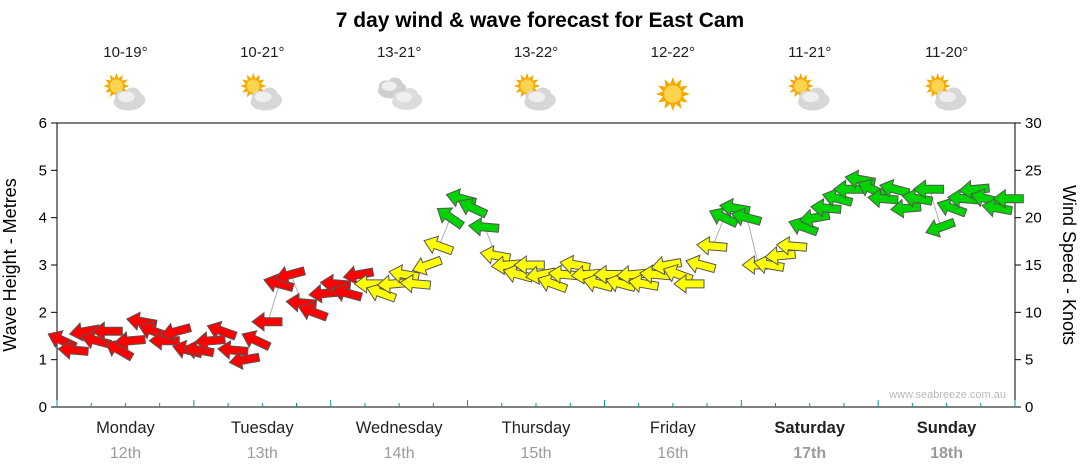 Image resolution: width=1080 pixels, height=475 pixels. I want to click on left-axis-tick-label: 5, so click(43, 170).